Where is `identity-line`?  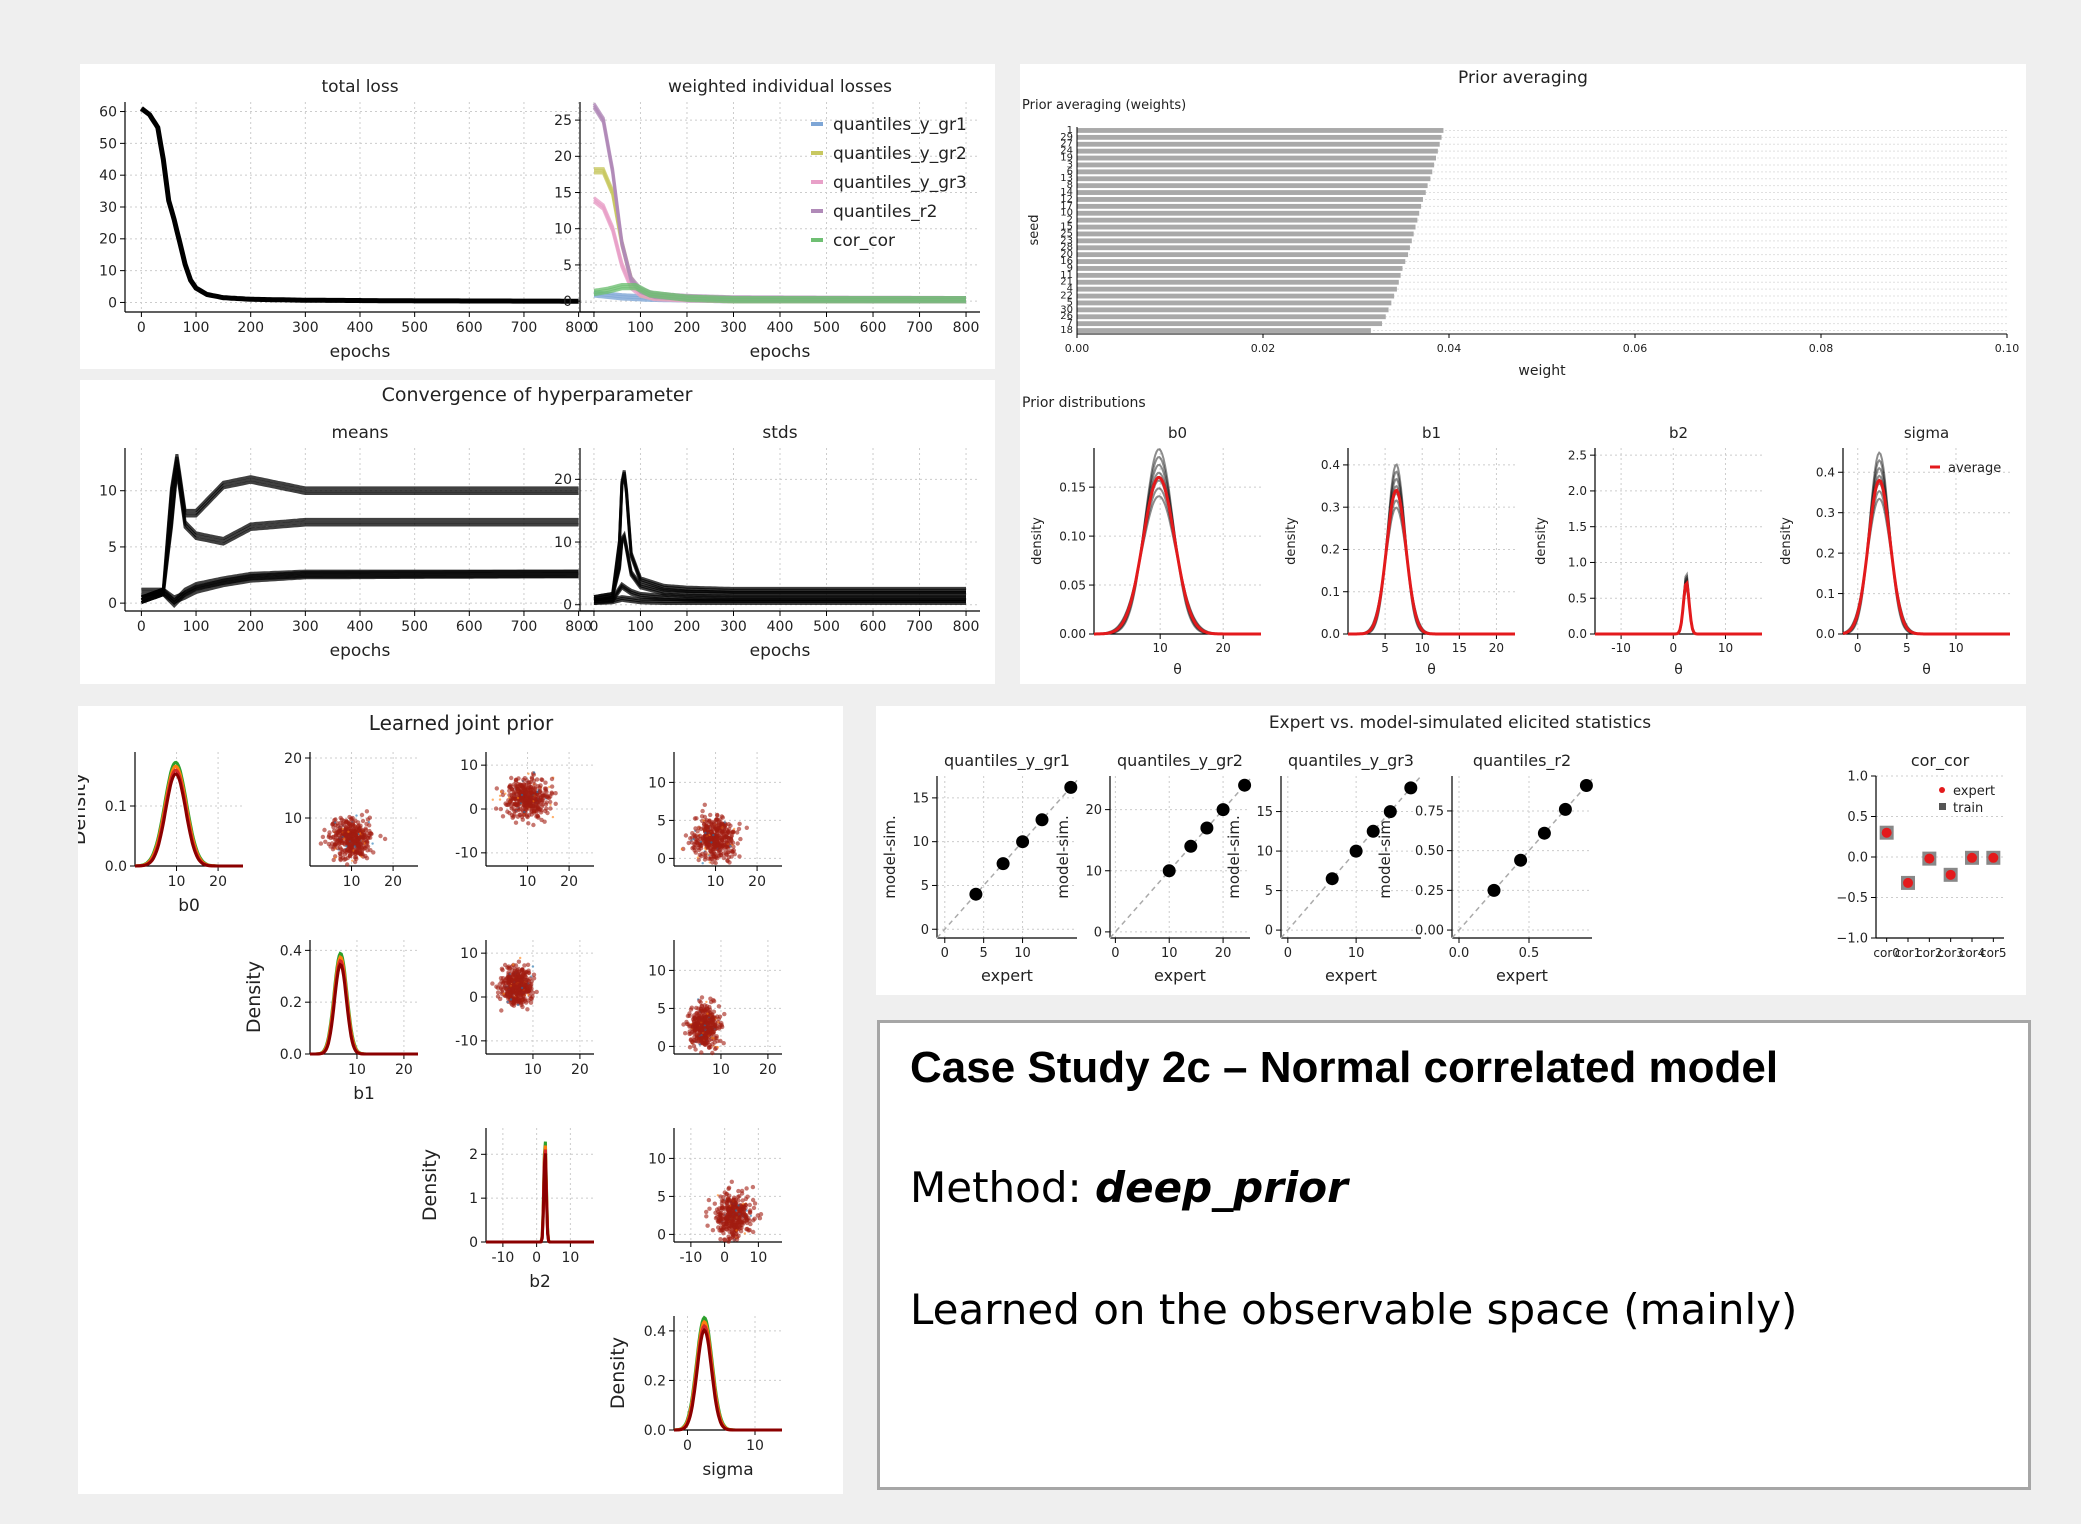
identity-line is located at coordinates (1351, 857).